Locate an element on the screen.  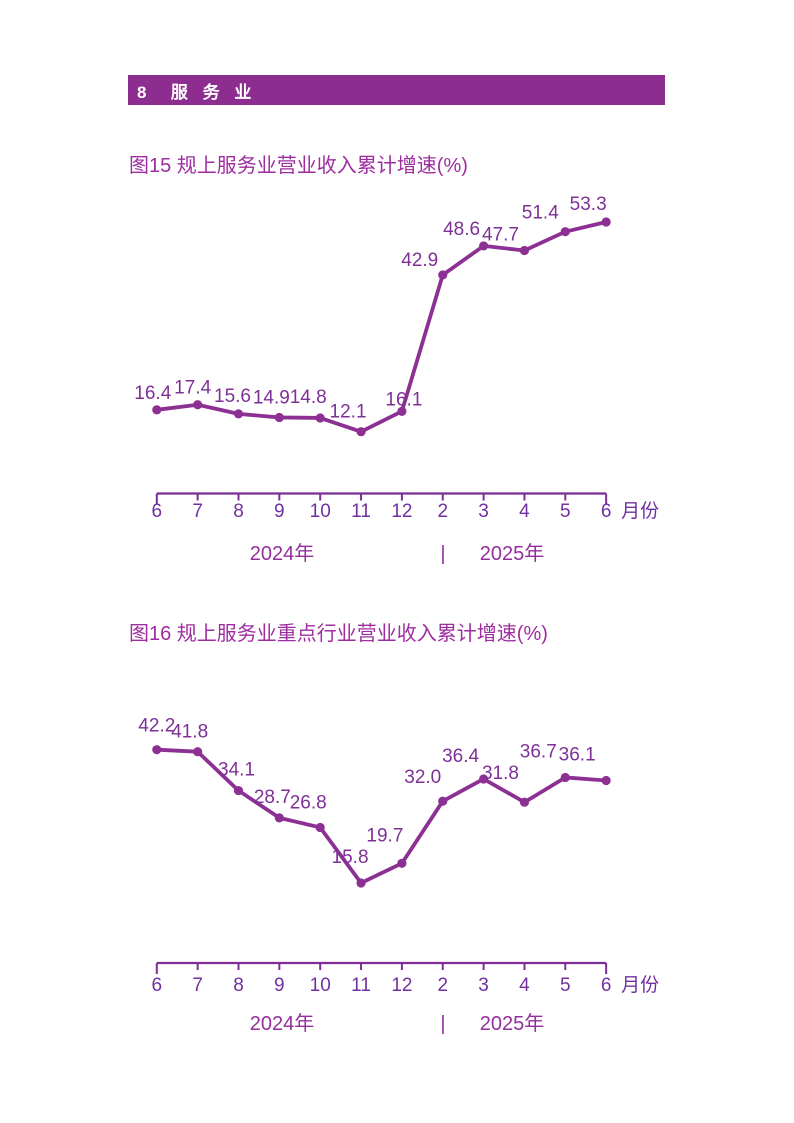
data-label: 15.6 is located at coordinates (232, 396).